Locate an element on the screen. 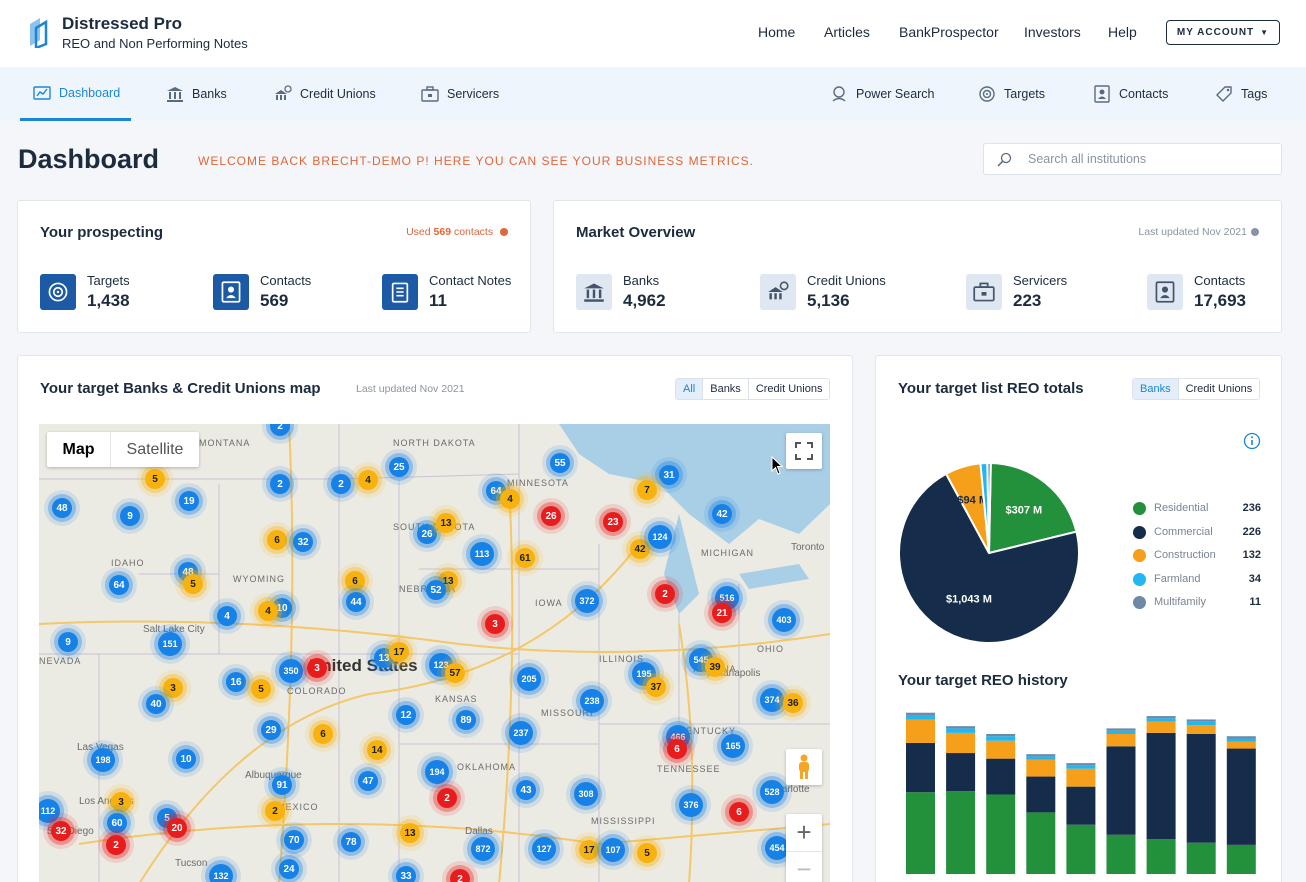 Image resolution: width=1306 pixels, height=882 pixels. marker-cluster: 6 is located at coordinates (355, 581).